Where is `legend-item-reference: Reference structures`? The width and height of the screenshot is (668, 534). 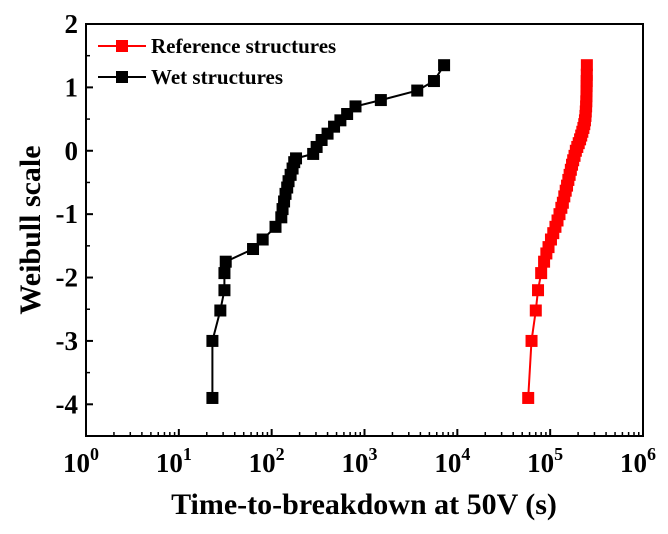
legend-item-reference: Reference structures is located at coordinates (217, 46).